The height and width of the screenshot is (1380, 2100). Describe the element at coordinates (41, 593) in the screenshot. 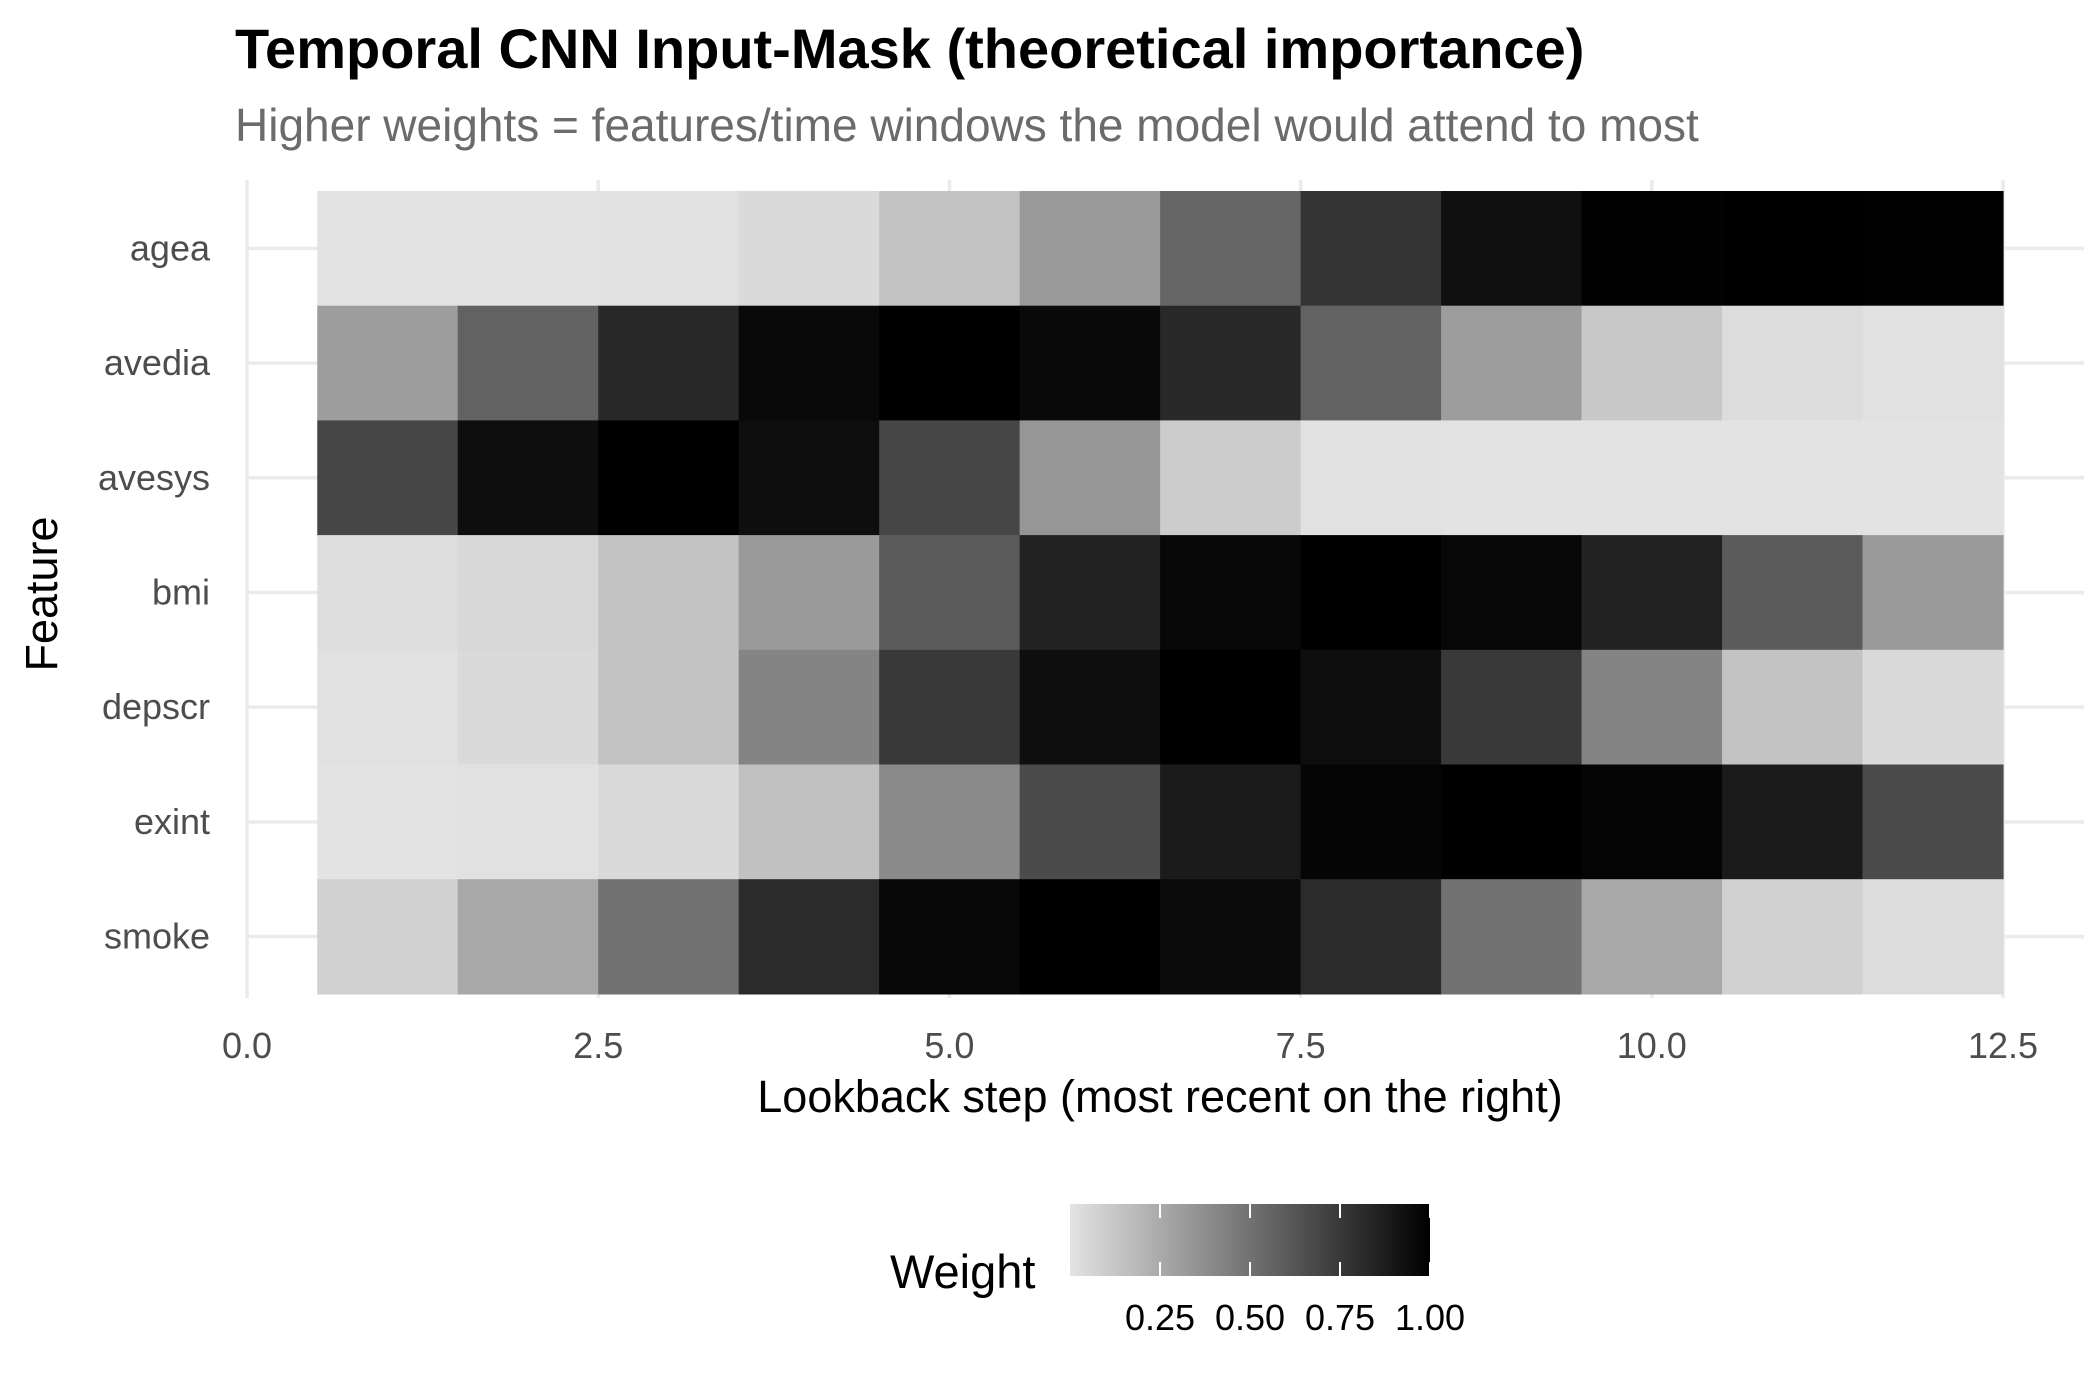

I see `y-axis-title: Feature` at that location.